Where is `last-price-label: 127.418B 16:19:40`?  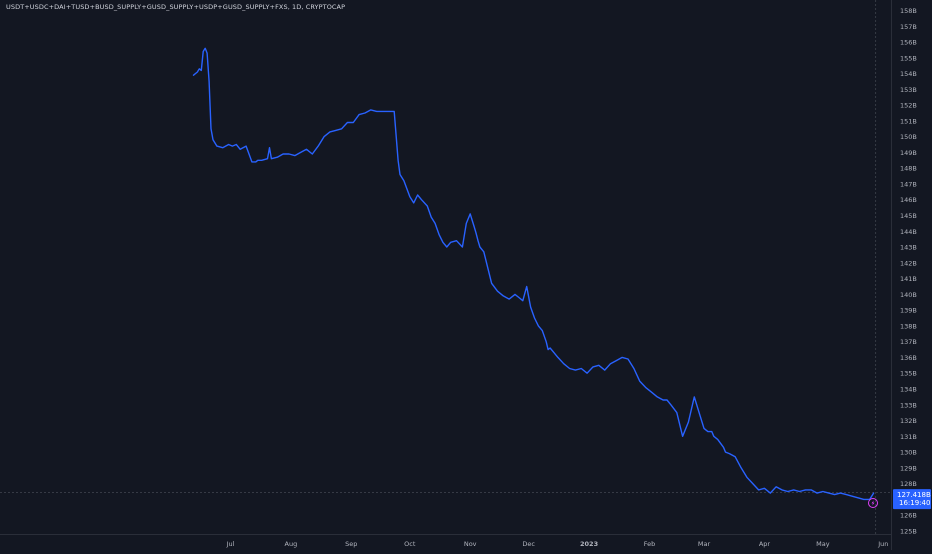 last-price-label: 127.418B 16:19:40 is located at coordinates (912, 499).